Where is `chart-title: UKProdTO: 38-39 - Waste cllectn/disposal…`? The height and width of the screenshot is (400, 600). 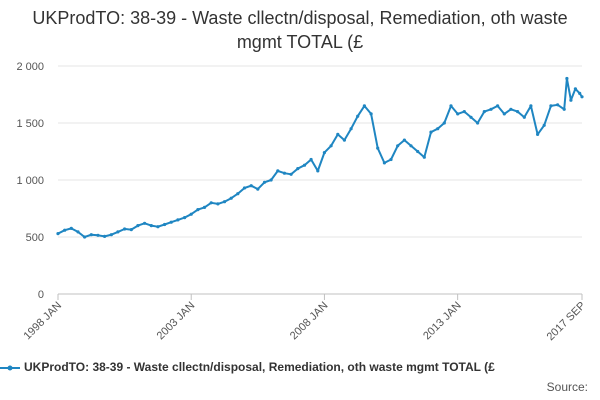
chart-title: UKProdTO: 38-39 - Waste cllectn/disposal… is located at coordinates (300, 30).